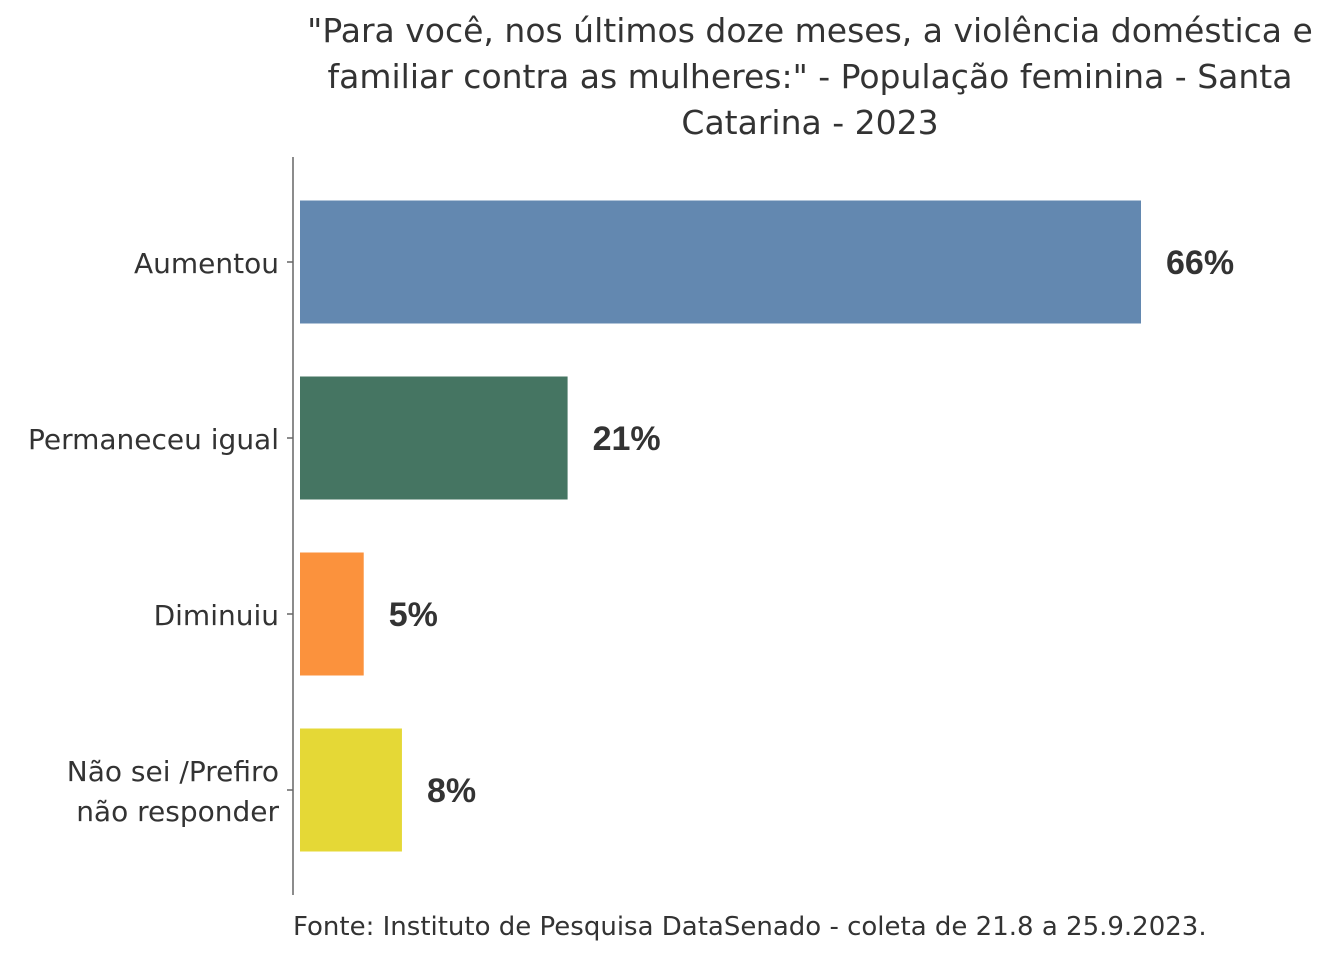 The height and width of the screenshot is (960, 1344). Describe the element at coordinates (177, 811) in the screenshot. I see `y-tick-label: não responder` at that location.